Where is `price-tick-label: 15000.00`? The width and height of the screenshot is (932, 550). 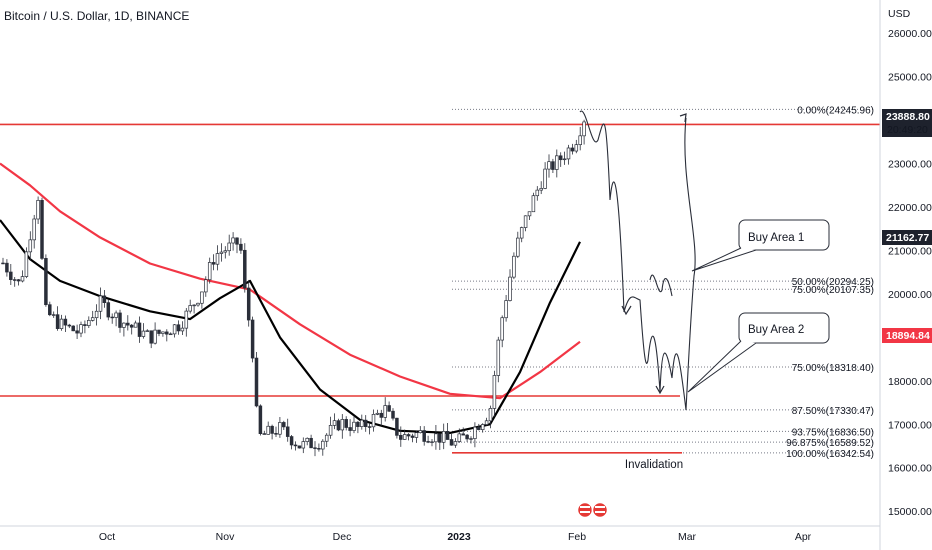
price-tick-label: 15000.00 is located at coordinates (910, 512).